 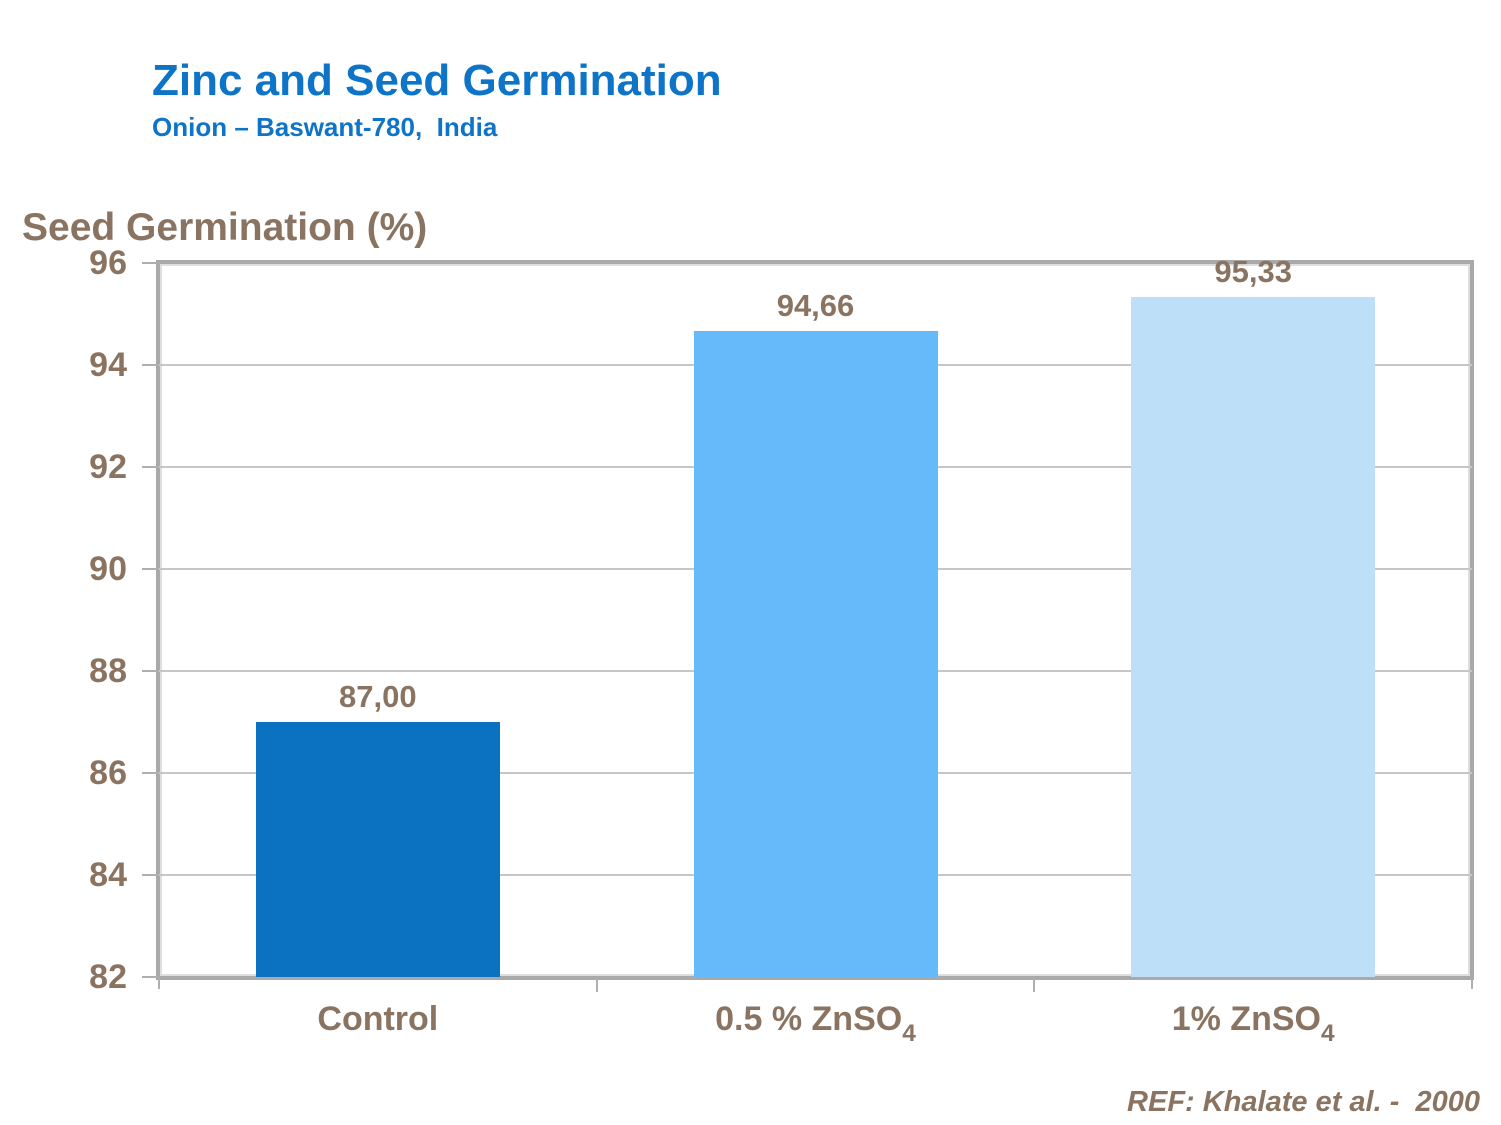 I want to click on y-tick-label: 96, so click(x=108, y=263).